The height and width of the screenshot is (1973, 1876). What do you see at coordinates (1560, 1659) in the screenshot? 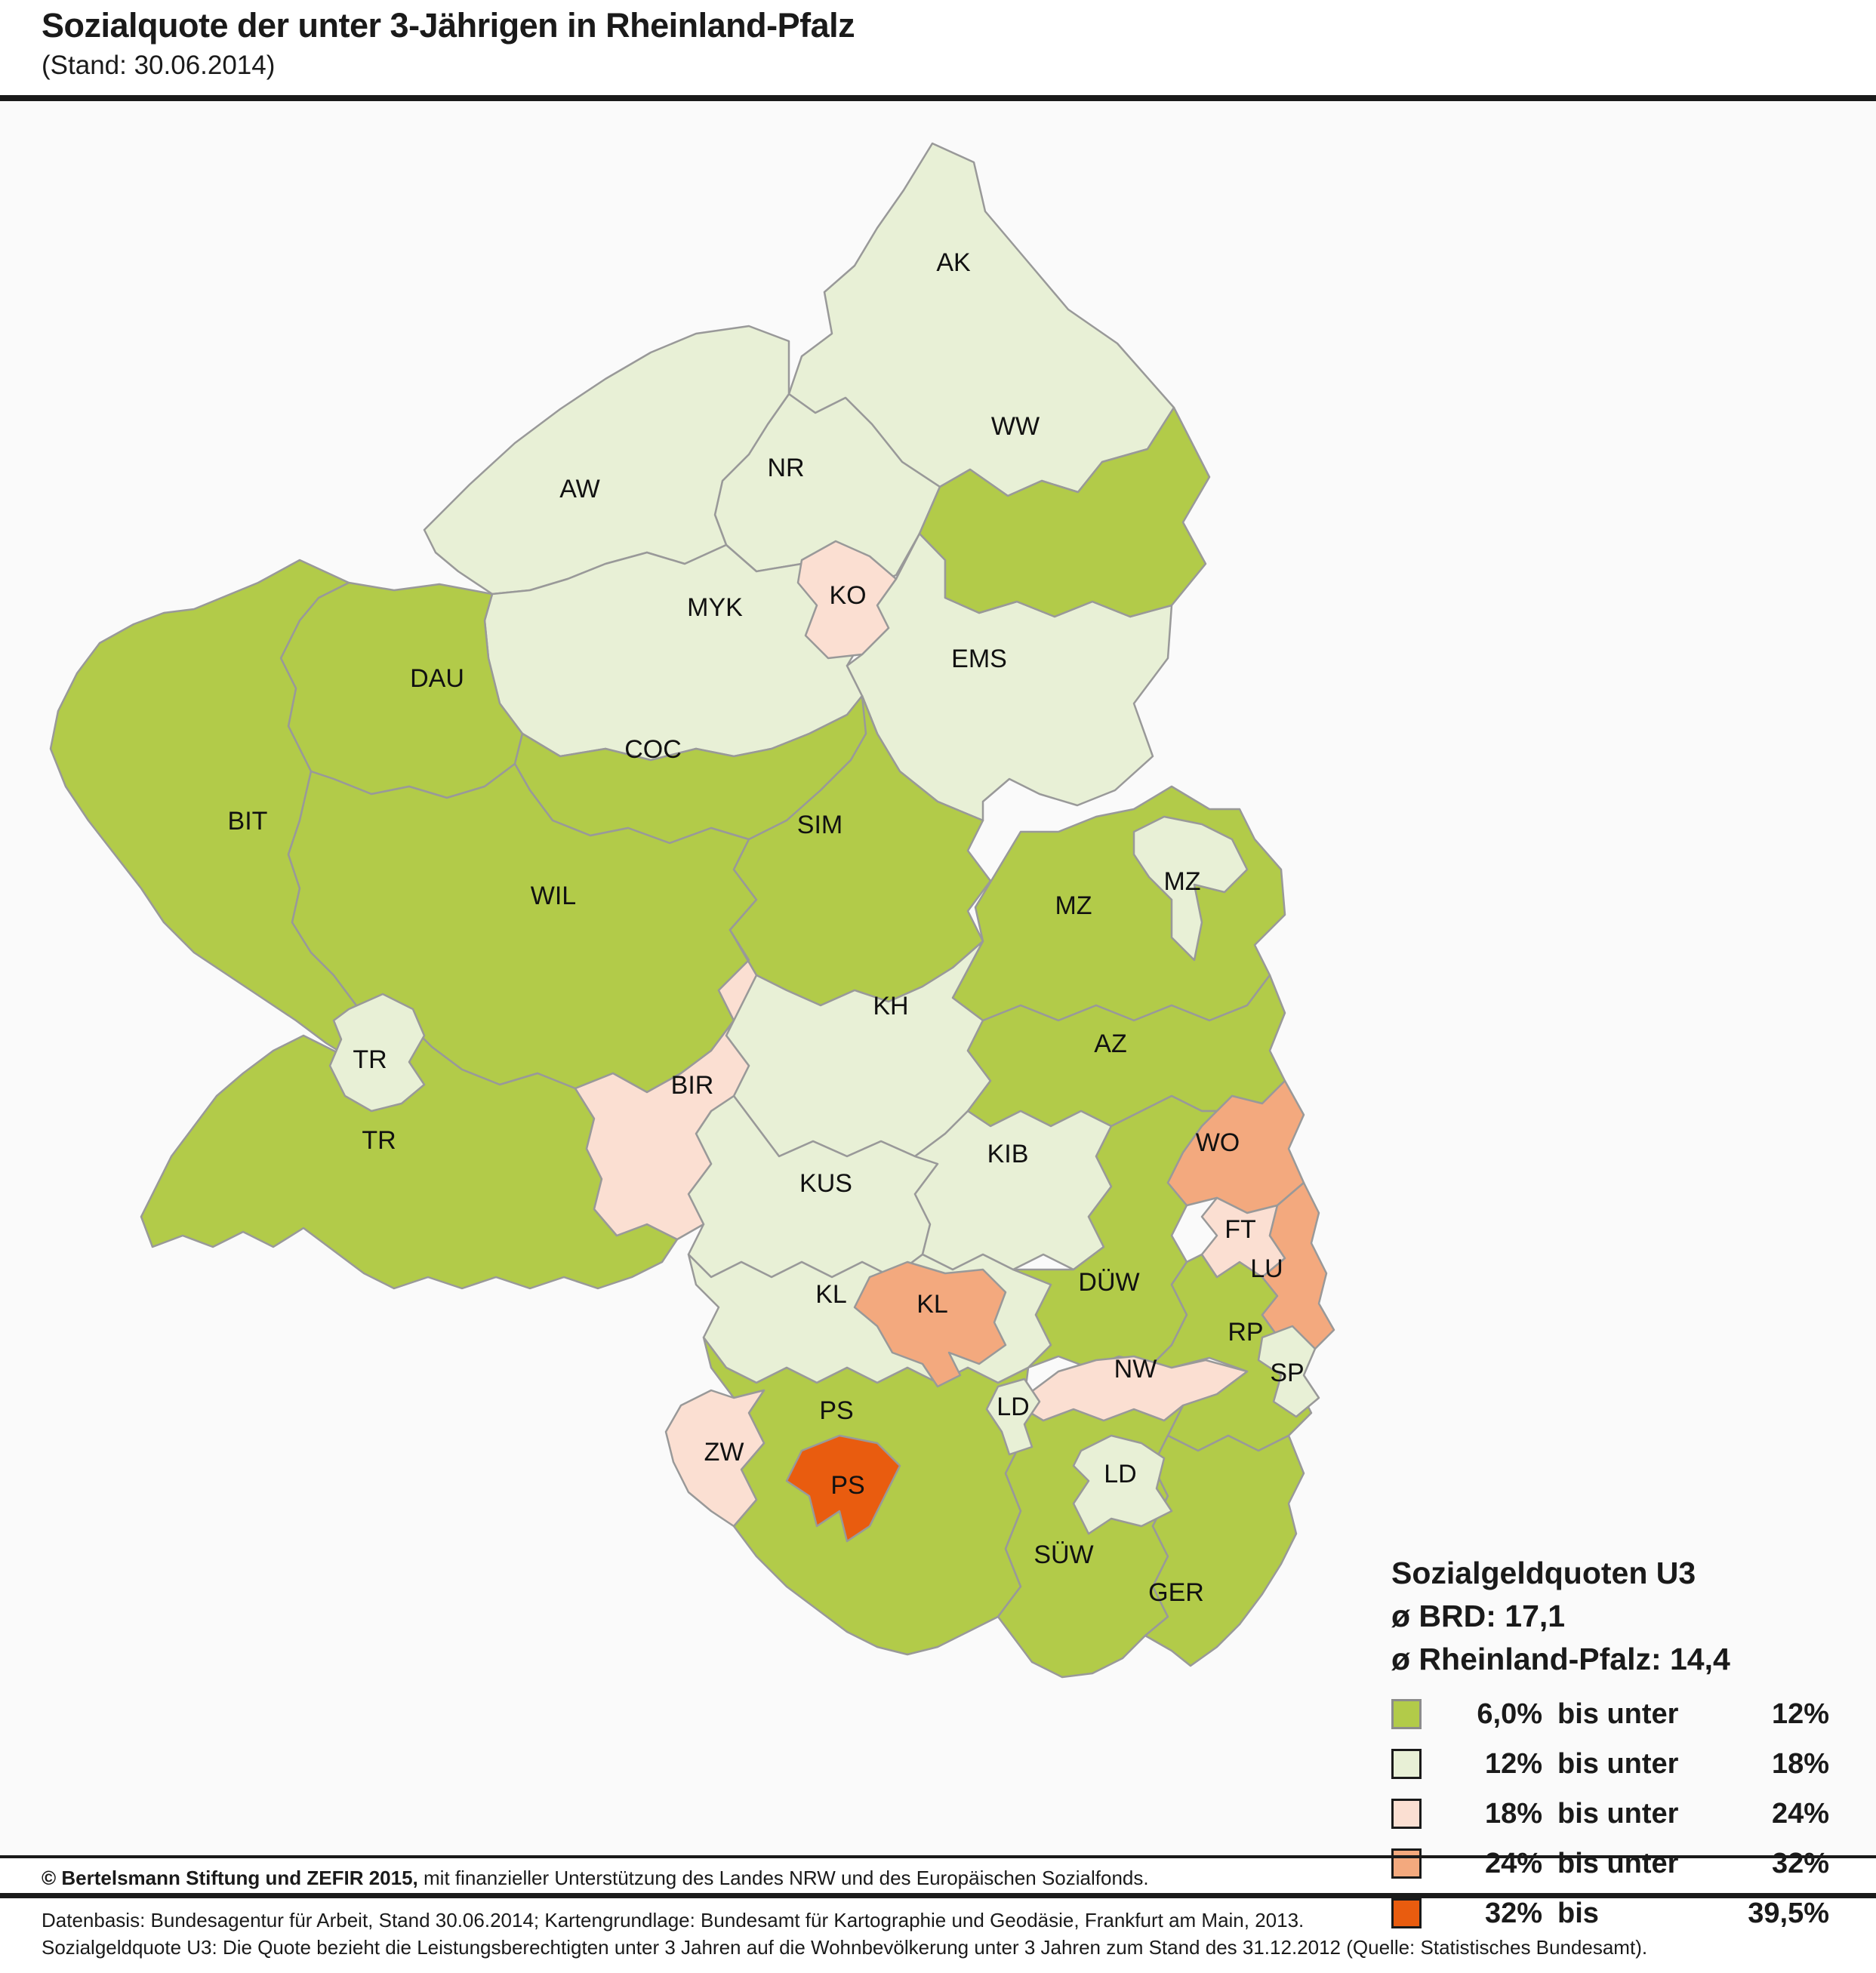
I see `legend-average-rlp: ø Rheinland-Pfalz: 14,4` at bounding box center [1560, 1659].